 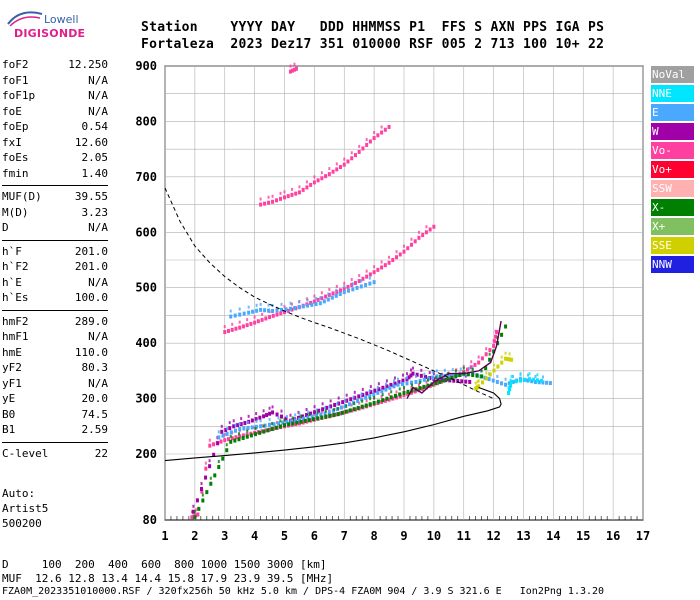 What do you see at coordinates (98, 95) in the screenshot?
I see `param-value: N/A` at bounding box center [98, 95].